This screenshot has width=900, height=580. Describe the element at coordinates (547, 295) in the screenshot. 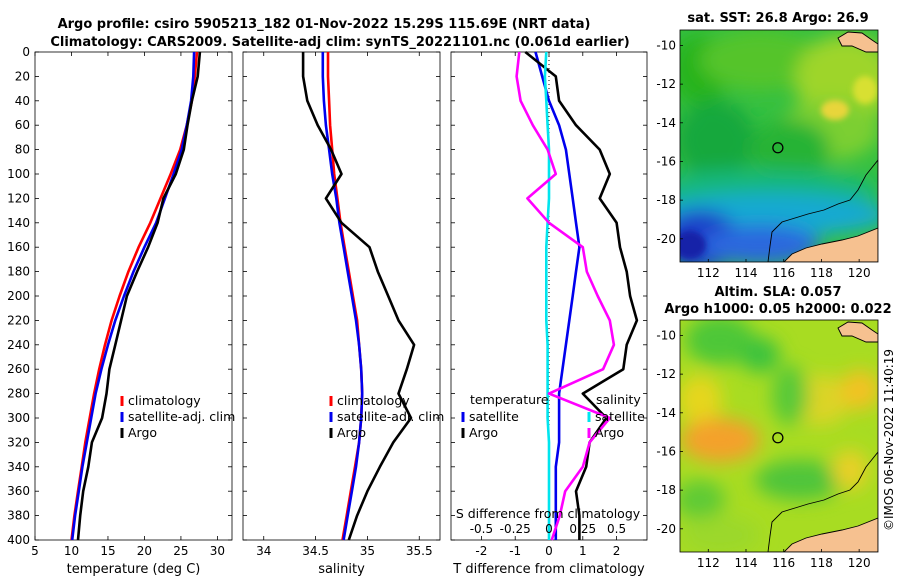

I see `sal-satellite-diff-line` at that location.